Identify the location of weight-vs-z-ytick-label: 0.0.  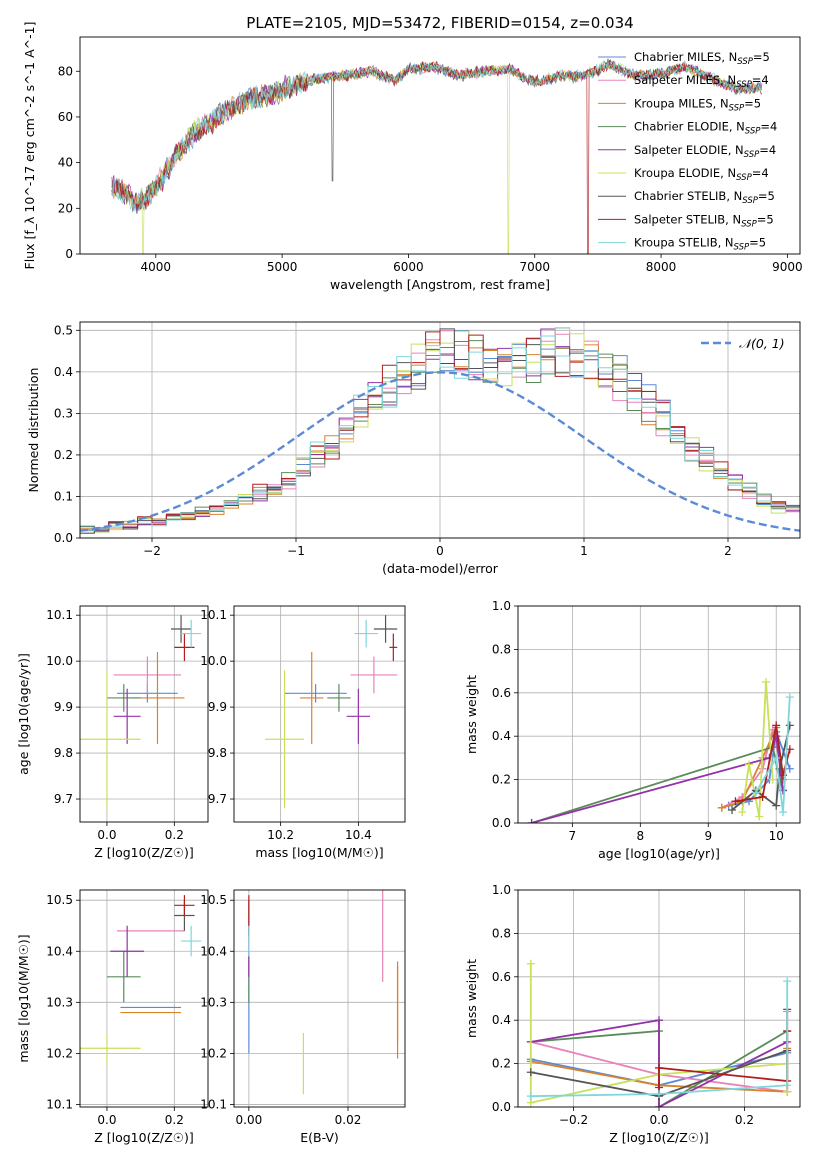
(501, 1107).